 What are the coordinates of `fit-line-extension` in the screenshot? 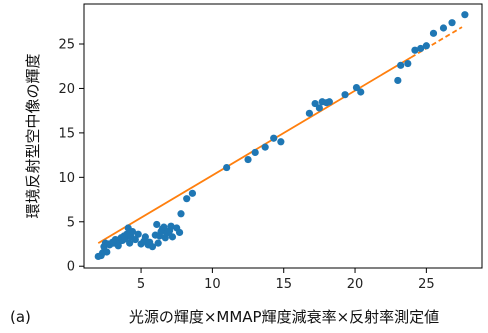 It's located at (436, 42).